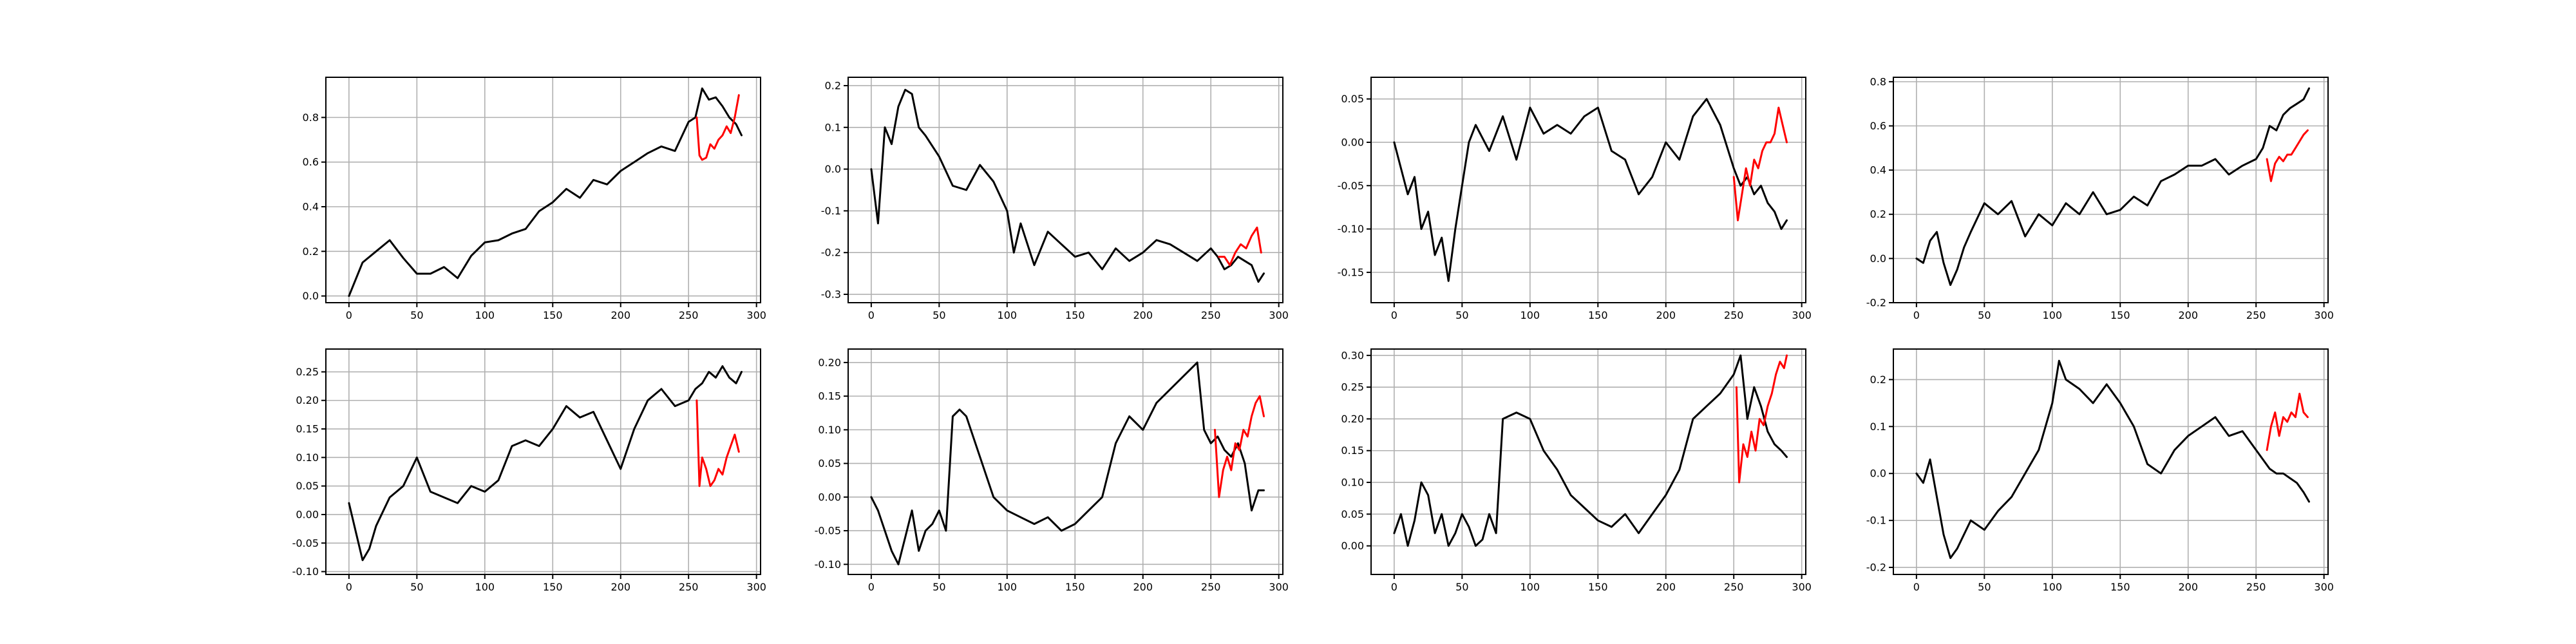  What do you see at coordinates (829, 396) in the screenshot?
I see `y-tick-label: 0.15` at bounding box center [829, 396].